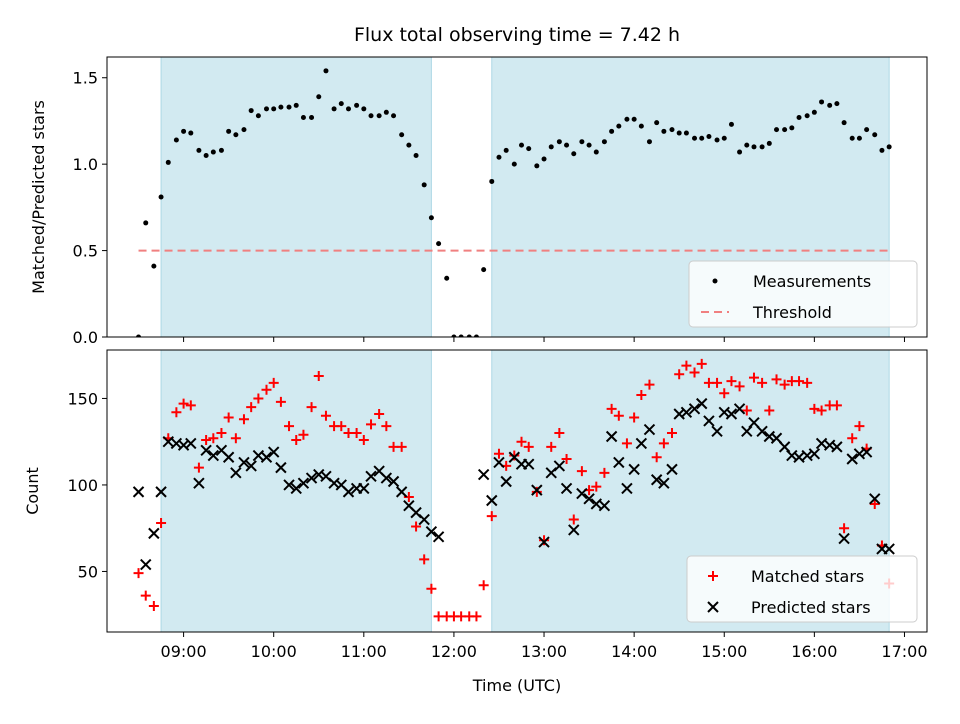 The height and width of the screenshot is (724, 960). What do you see at coordinates (807, 576) in the screenshot?
I see `legend-entry-label: Matched stars` at bounding box center [807, 576].